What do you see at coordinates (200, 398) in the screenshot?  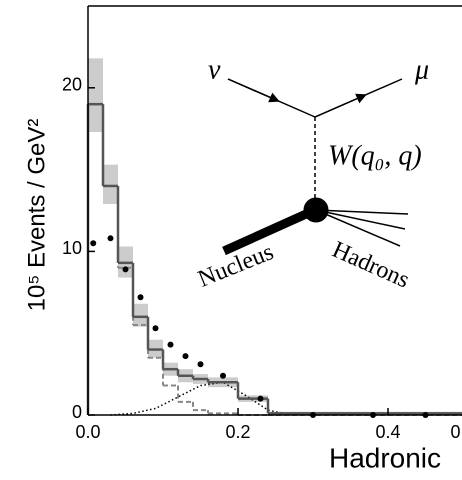 I see `dotted-curve` at bounding box center [200, 398].